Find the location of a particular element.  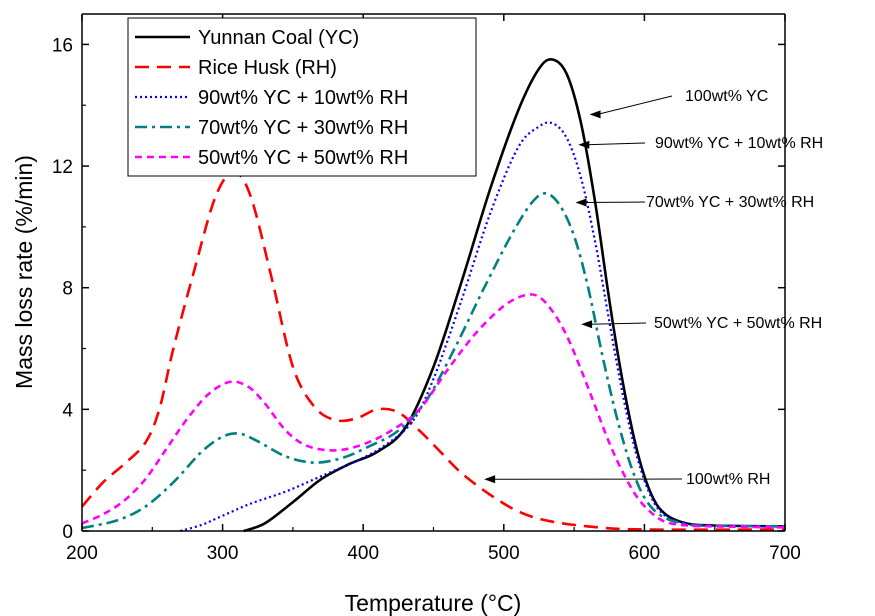

legend-label-2: 90wt% YC + 10wt% RH is located at coordinates (303, 98).